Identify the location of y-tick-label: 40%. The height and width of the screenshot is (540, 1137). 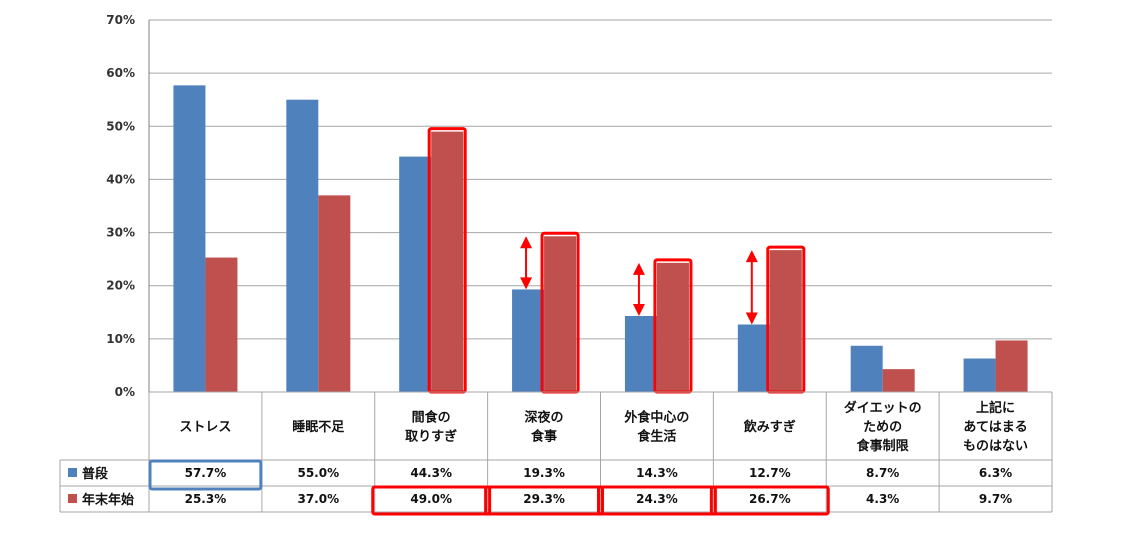
(120, 179).